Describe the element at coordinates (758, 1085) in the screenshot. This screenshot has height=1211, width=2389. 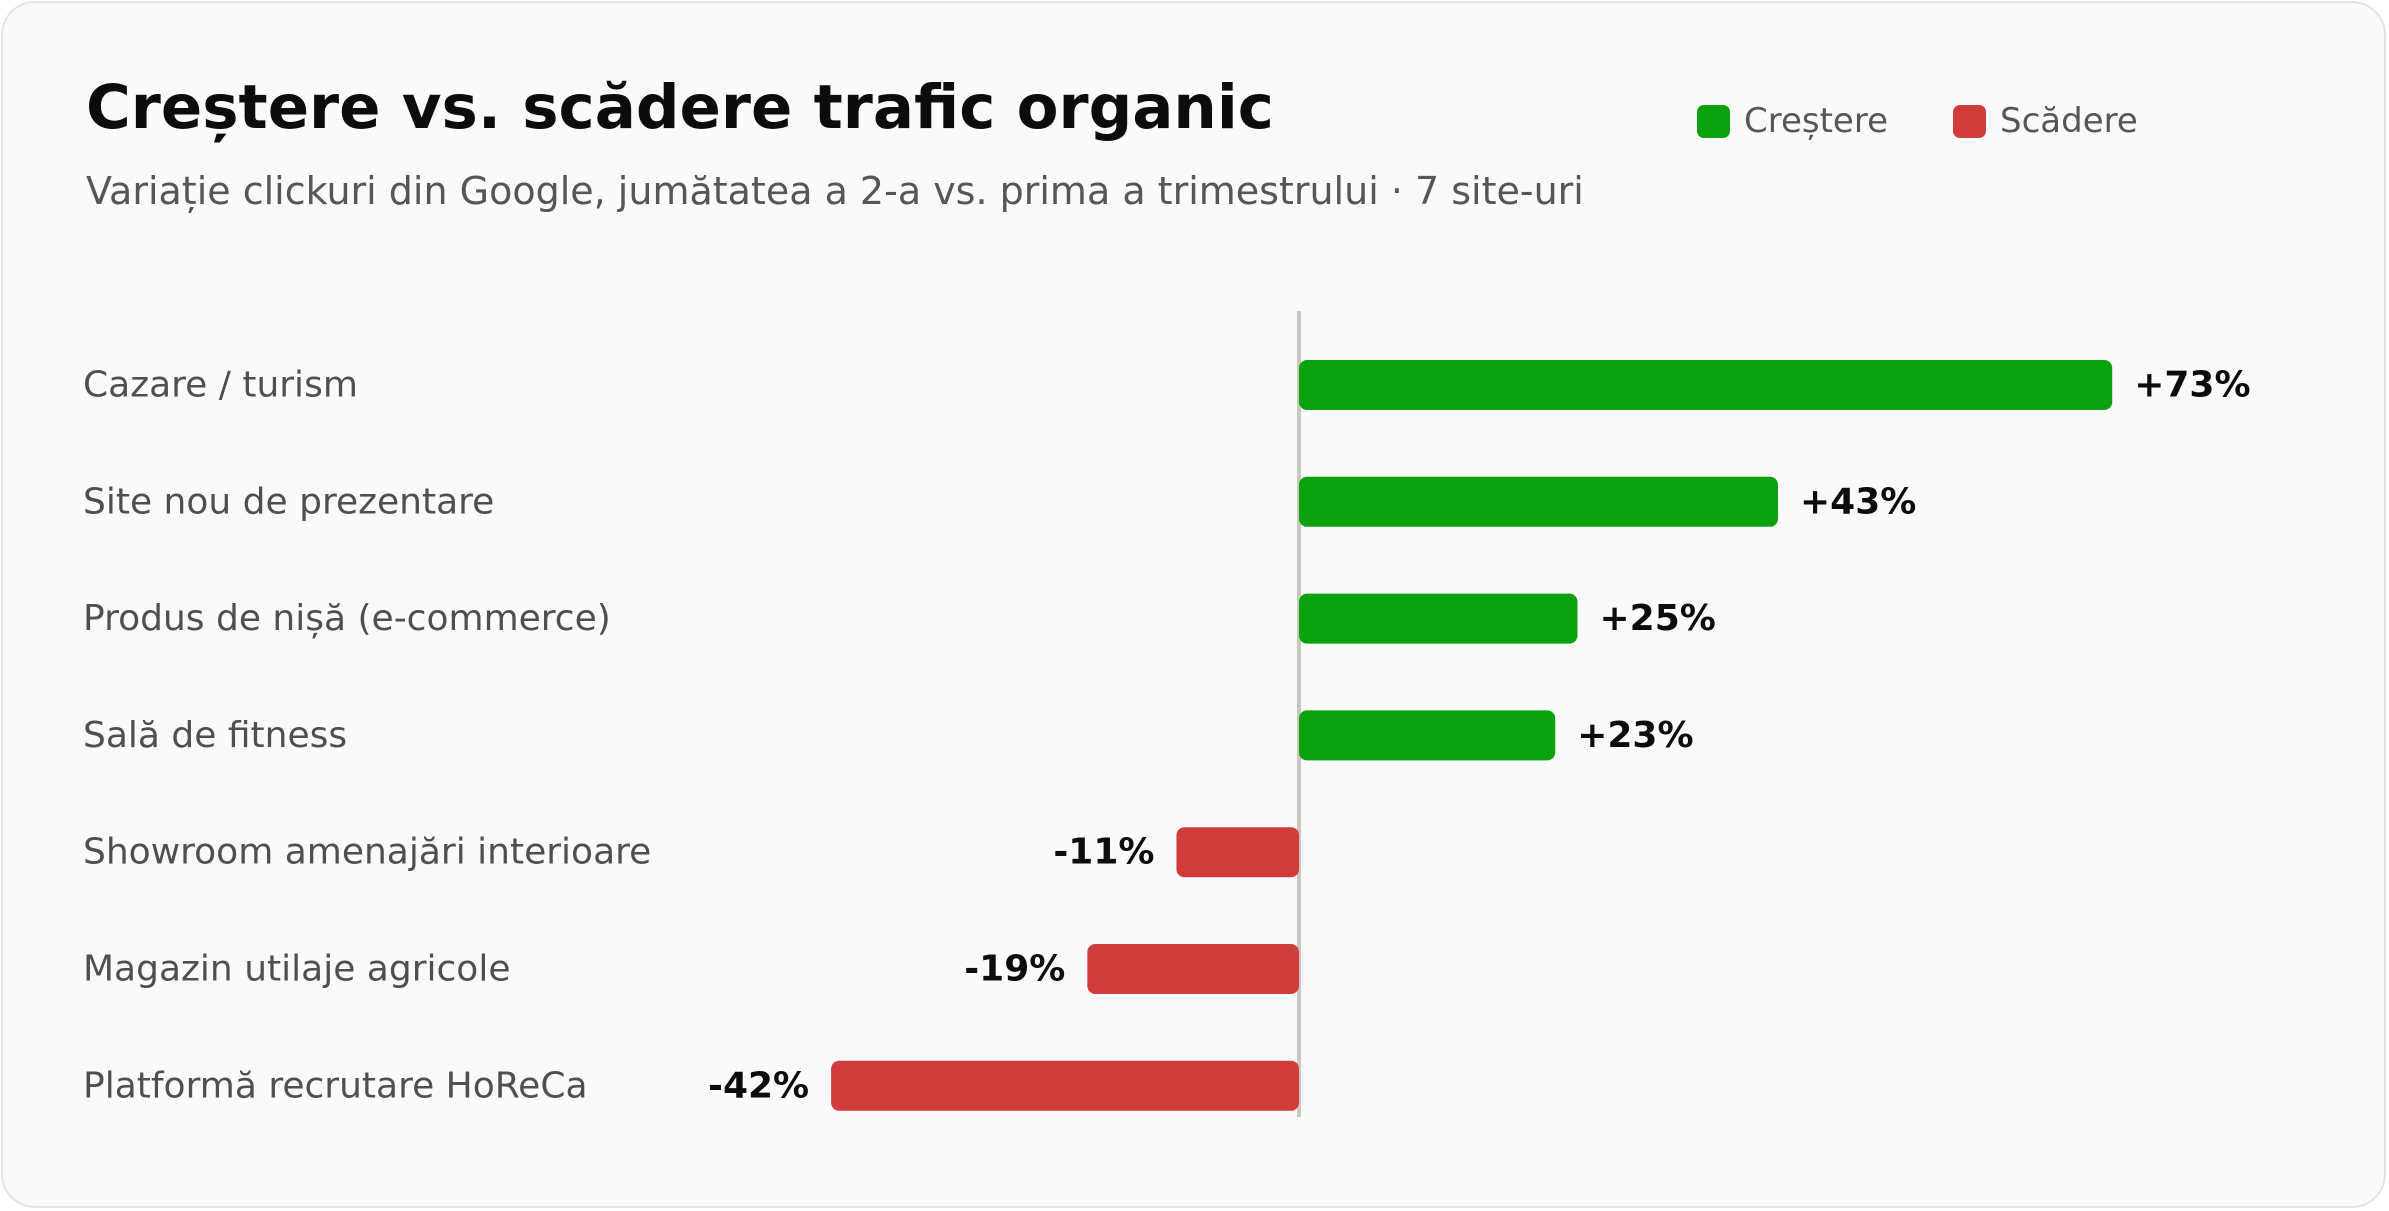
I see `value-label: -42%` at that location.